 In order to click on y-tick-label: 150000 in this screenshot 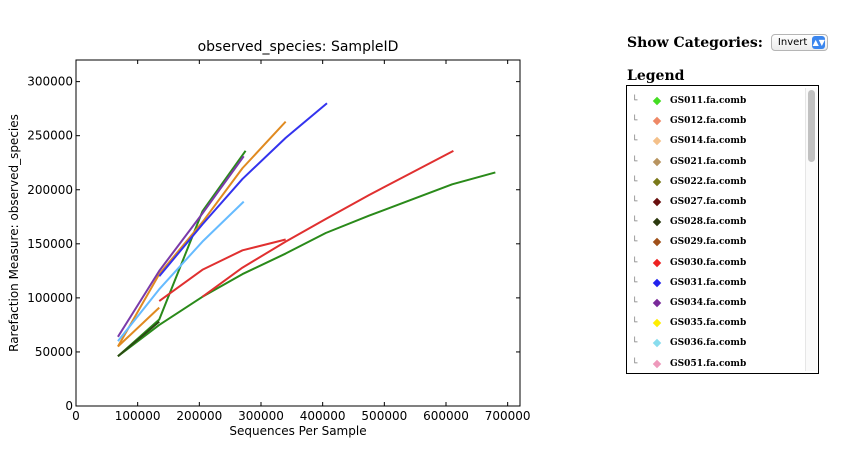, I will do `click(50, 244)`.